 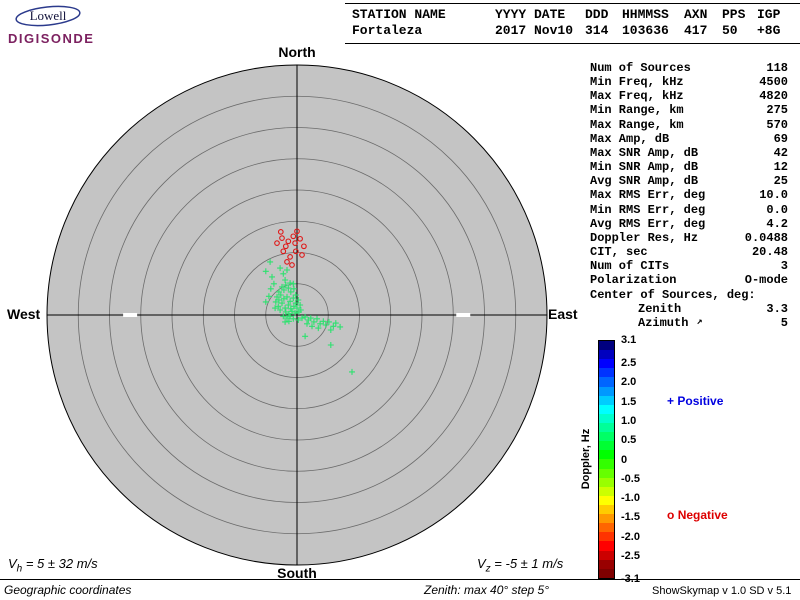 What do you see at coordinates (648, 223) in the screenshot?
I see `stats-label: Avg RMS Err, deg` at bounding box center [648, 223].